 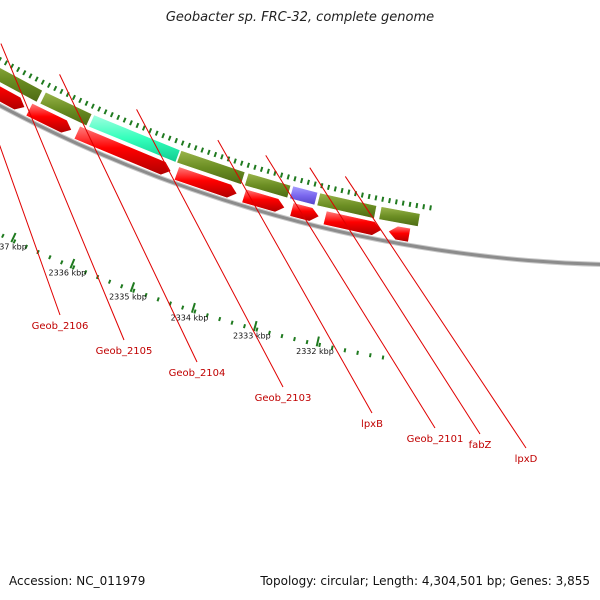 I want to click on scale-label: 2337 kbp, so click(x=13, y=246).